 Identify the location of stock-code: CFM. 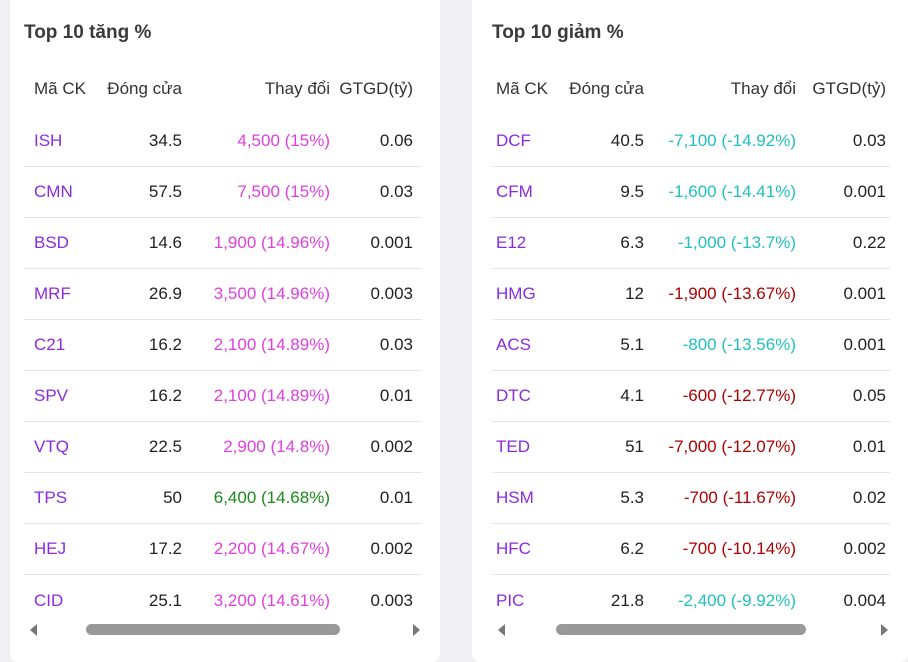
(514, 191).